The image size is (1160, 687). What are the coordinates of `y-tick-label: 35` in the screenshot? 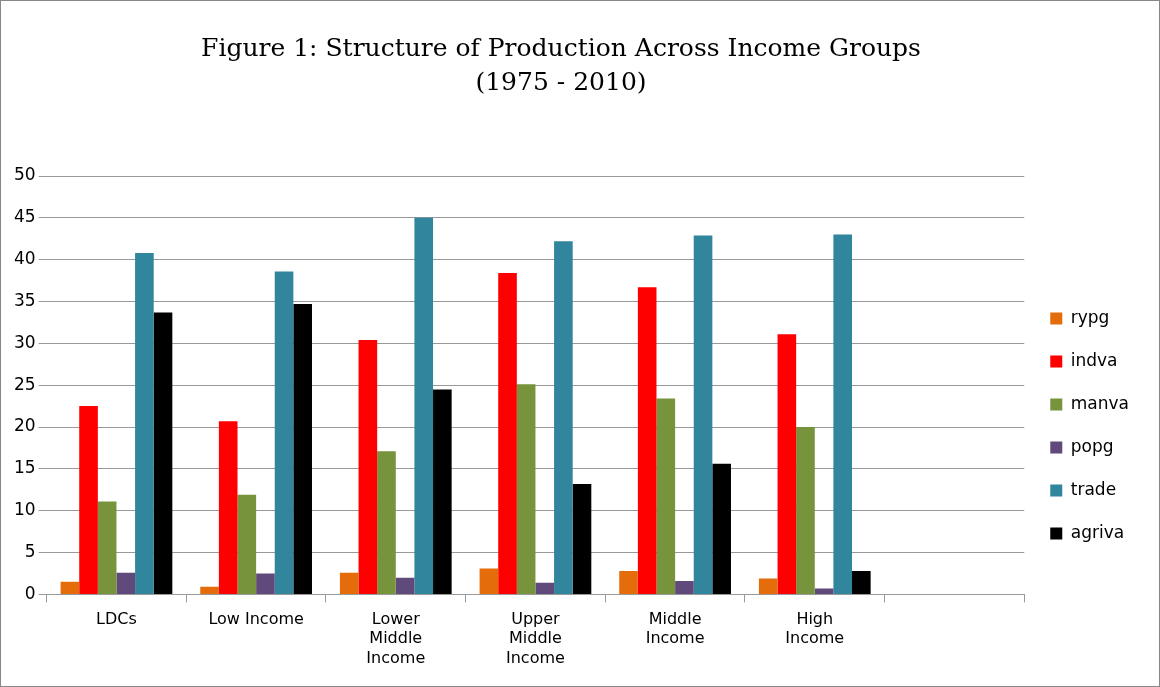 It's located at (24, 299).